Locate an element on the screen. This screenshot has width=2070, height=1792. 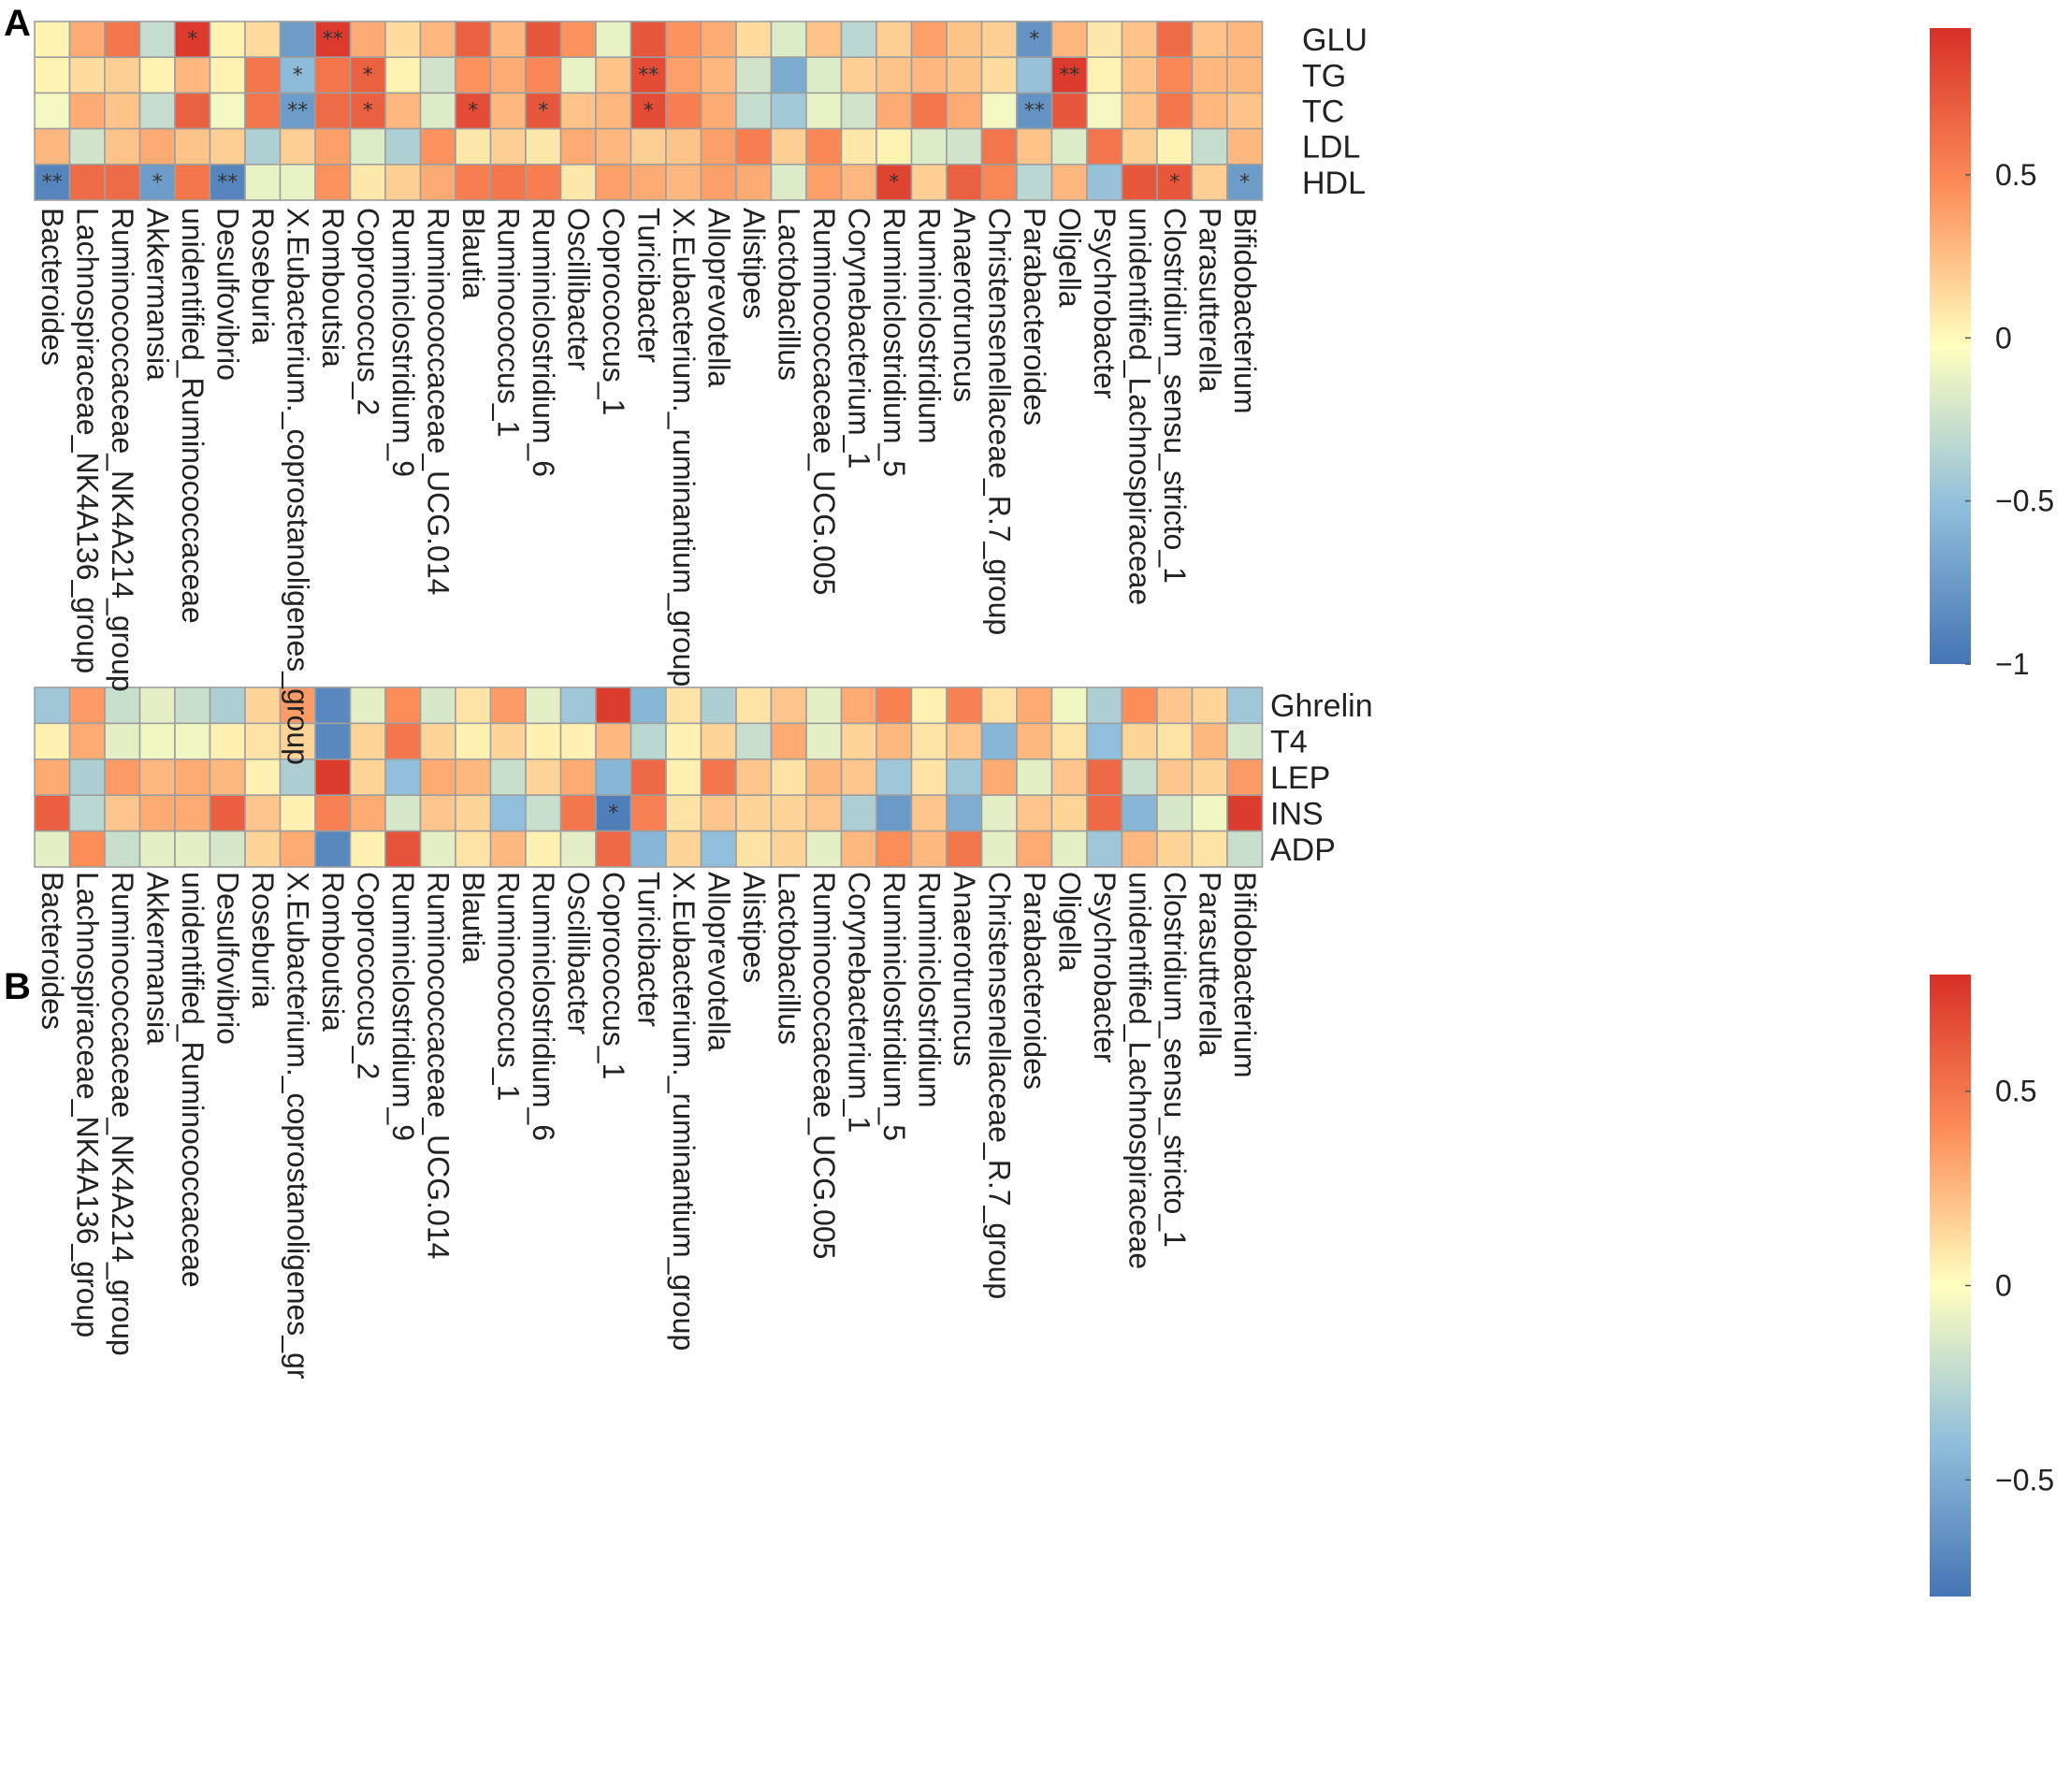
heatmap-a-cell-HDL-Ruminiclostridium is located at coordinates (929, 182).